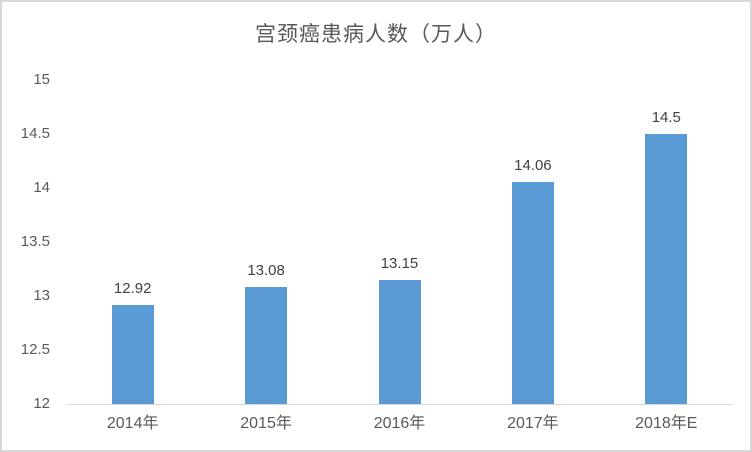  I want to click on x-axis-tick-label: 2017年, so click(533, 423).